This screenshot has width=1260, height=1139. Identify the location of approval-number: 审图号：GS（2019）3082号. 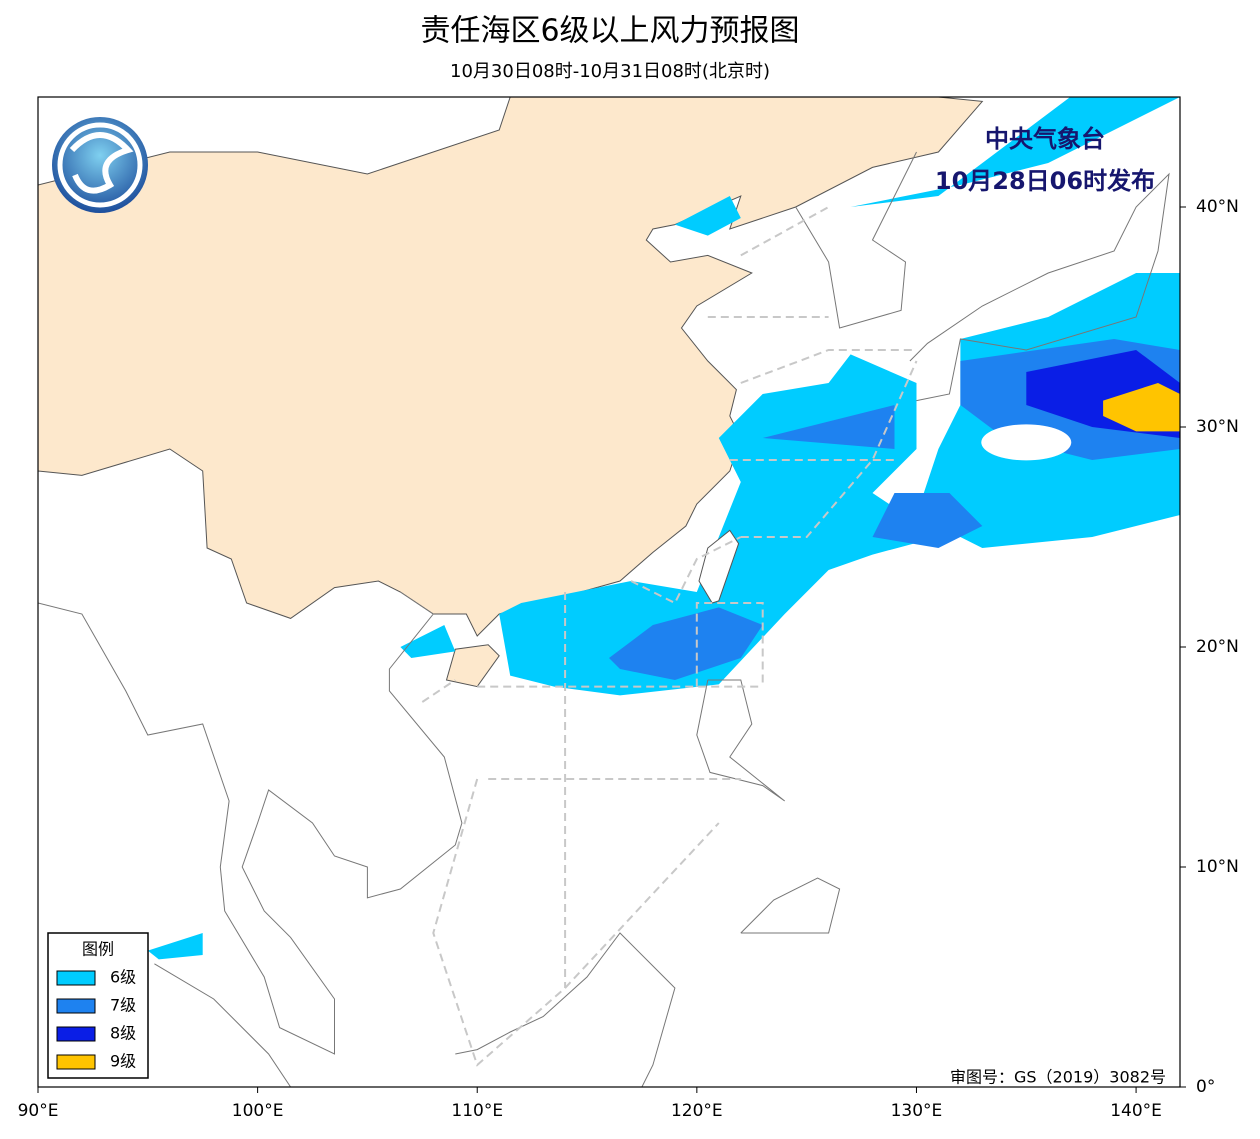
(1058, 1077).